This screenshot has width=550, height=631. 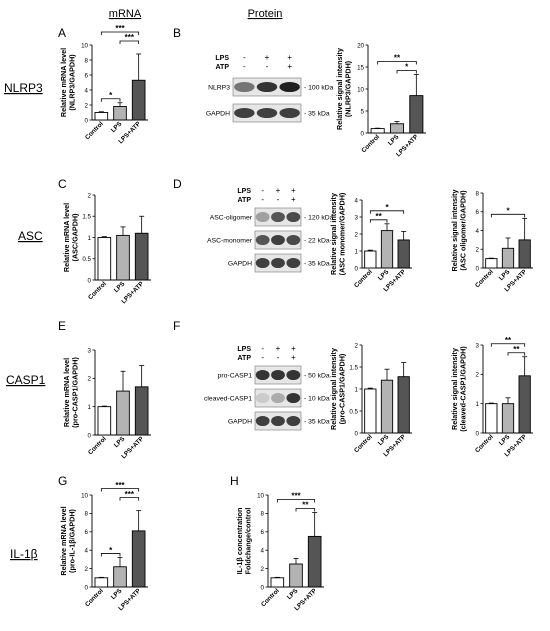 What do you see at coordinates (228, 398) in the screenshot?
I see `band-name: cleaved-CASP1` at bounding box center [228, 398].